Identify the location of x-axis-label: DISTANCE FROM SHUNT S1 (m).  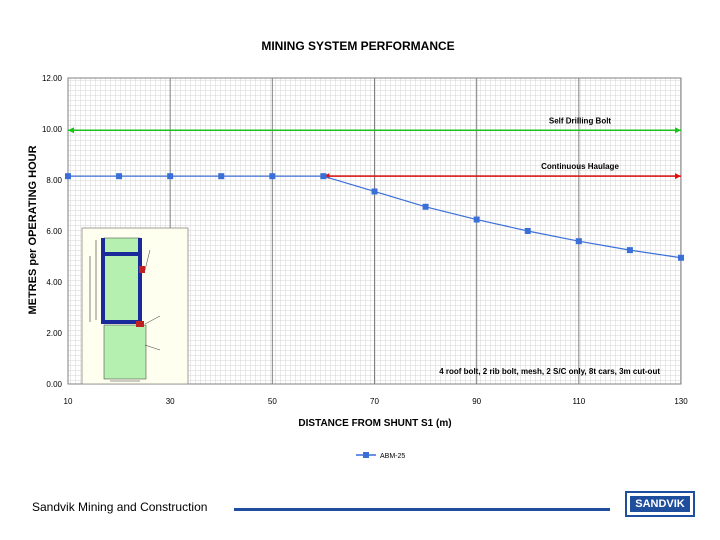
(374, 423).